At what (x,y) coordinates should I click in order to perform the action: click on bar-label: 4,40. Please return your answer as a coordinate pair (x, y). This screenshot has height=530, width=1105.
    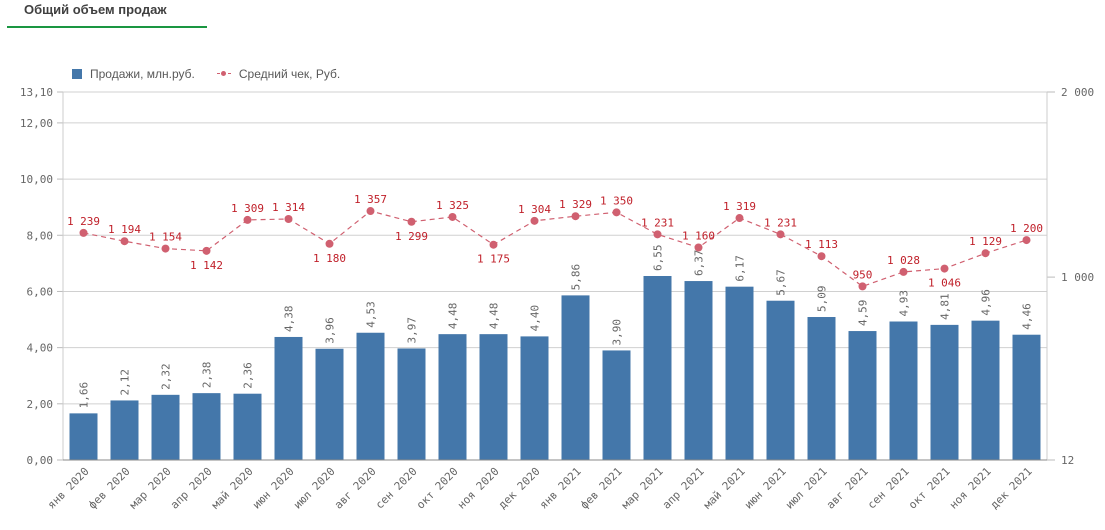
    Looking at the image, I should click on (535, 318).